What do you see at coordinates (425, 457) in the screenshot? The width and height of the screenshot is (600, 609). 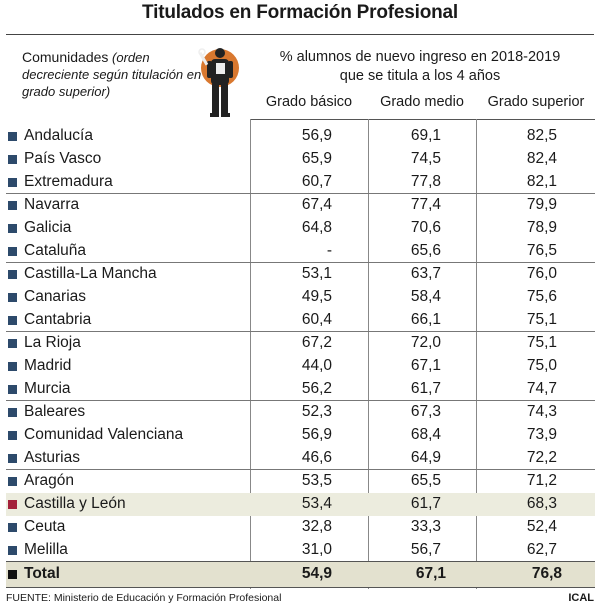 I see `value-medio: 64,9` at bounding box center [425, 457].